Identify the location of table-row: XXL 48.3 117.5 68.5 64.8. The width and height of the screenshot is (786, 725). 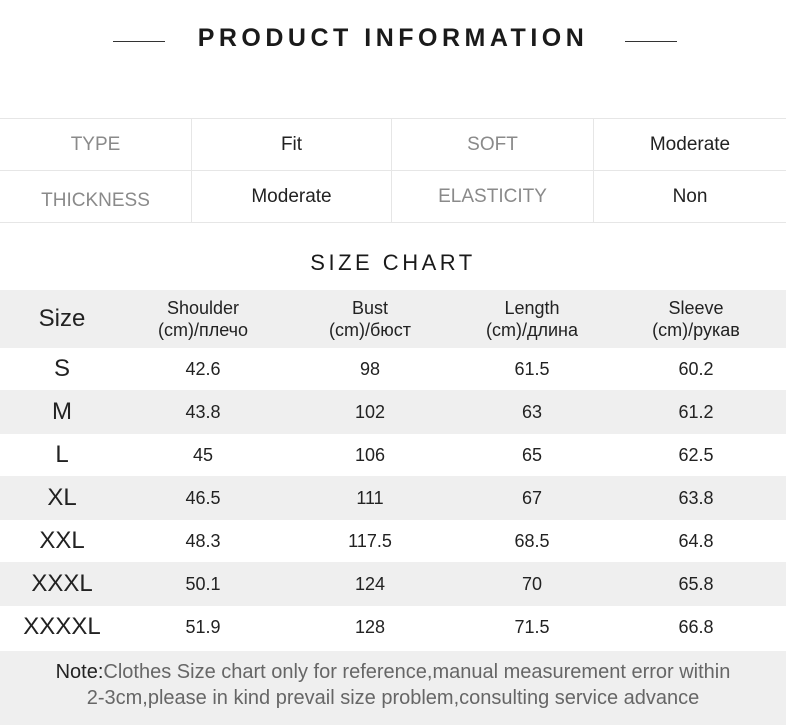
(393, 541).